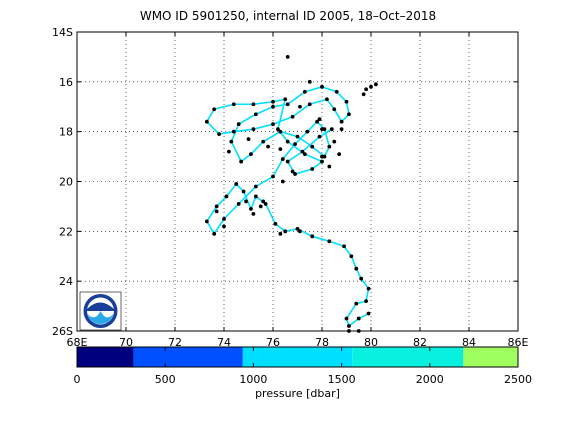  I want to click on y-tick-label: 20, so click(66, 182).